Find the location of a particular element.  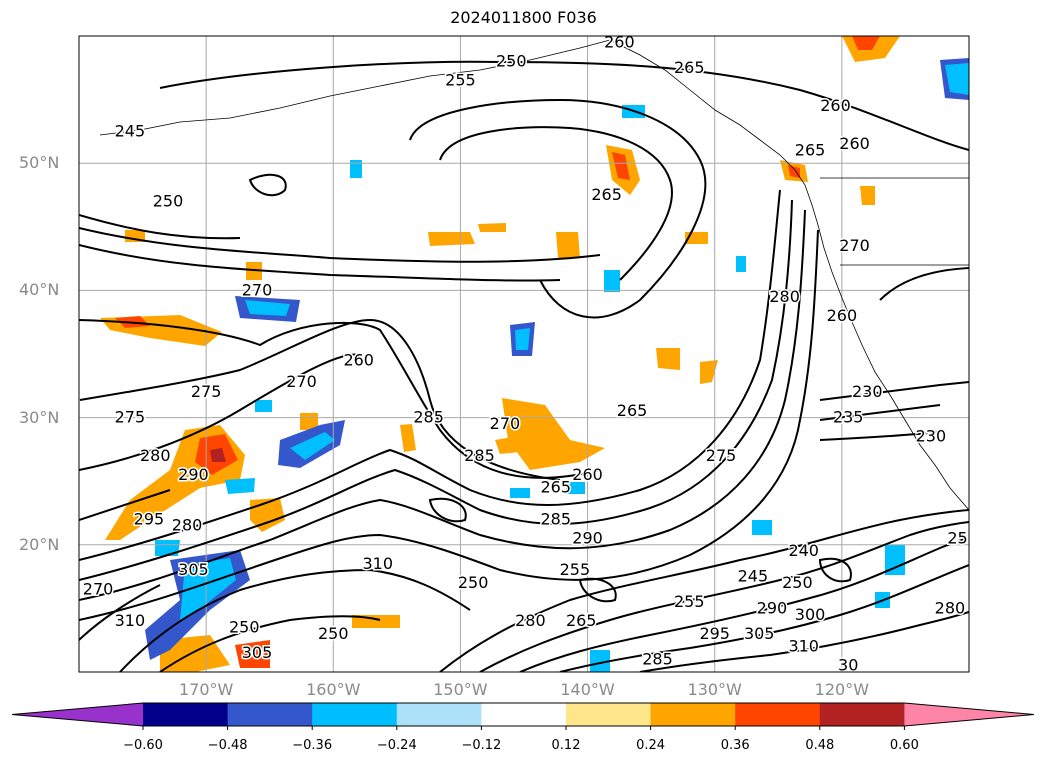

latitude-label: 20°N is located at coordinates (39, 544).